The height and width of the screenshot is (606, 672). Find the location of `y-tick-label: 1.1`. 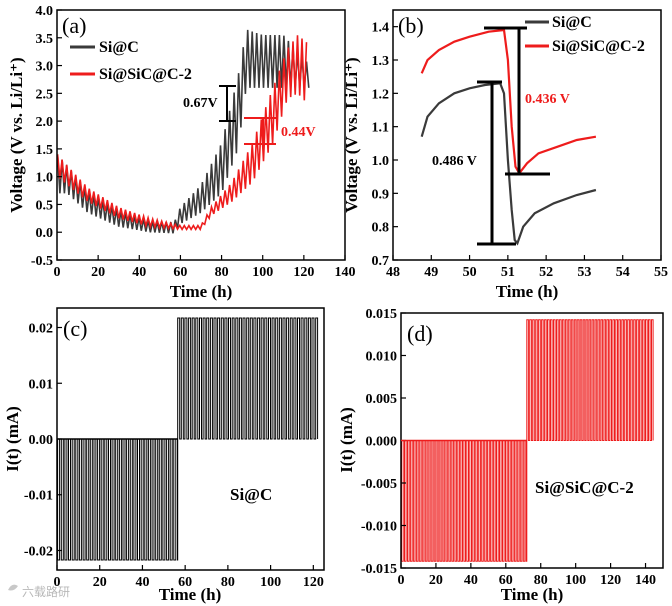

y-tick-label: 1.1 is located at coordinates (381, 128).